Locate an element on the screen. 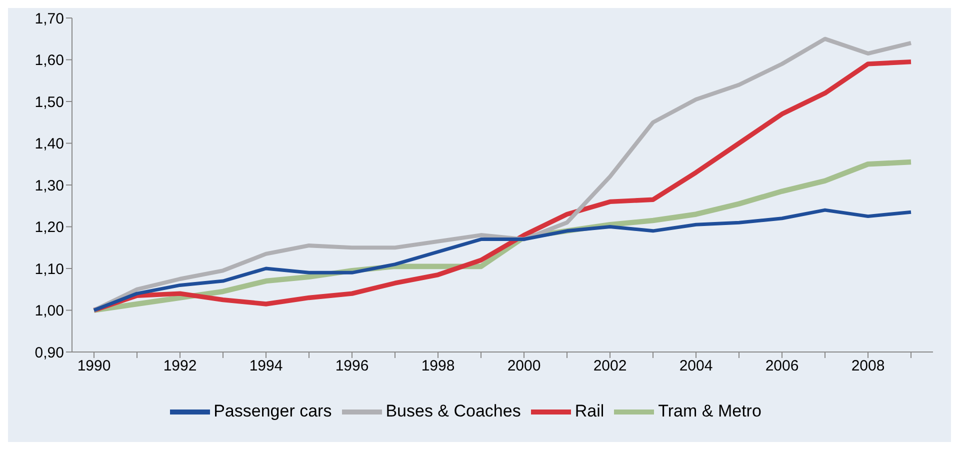 Image resolution: width=959 pixels, height=450 pixels. x-tick-label: 1998 is located at coordinates (438, 366).